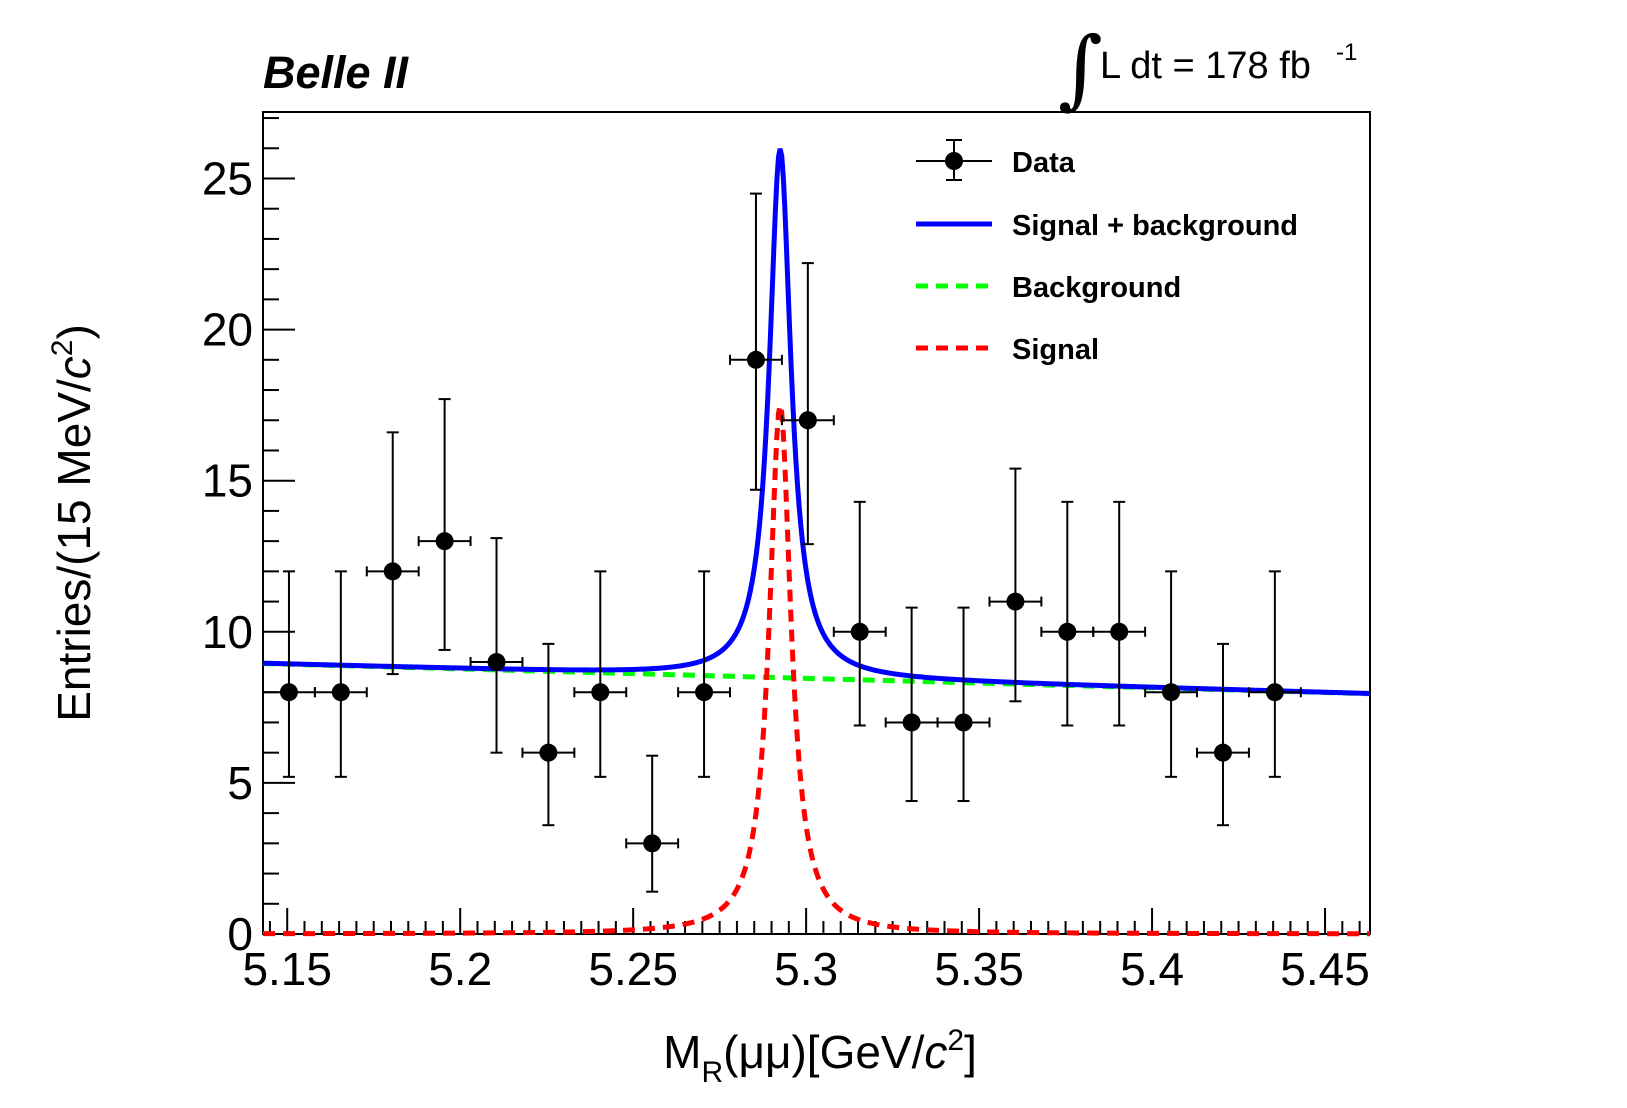 The image size is (1627, 1108). I want to click on legend-label-data: Data, so click(1044, 163).